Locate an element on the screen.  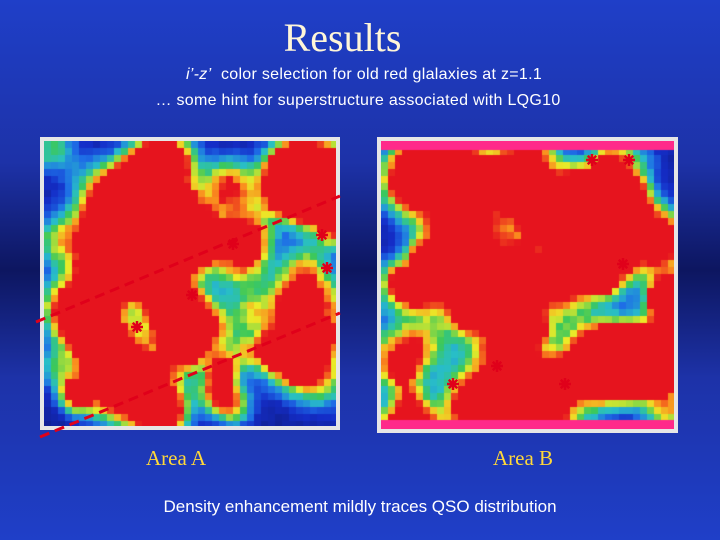
slide-title: Results is located at coordinates (342, 37).